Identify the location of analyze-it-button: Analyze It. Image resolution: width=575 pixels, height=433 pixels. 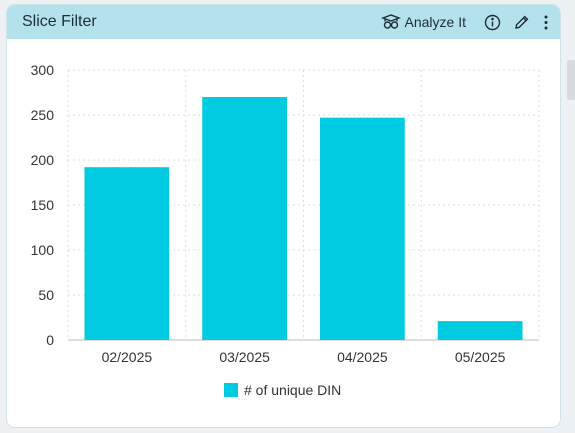
(423, 22).